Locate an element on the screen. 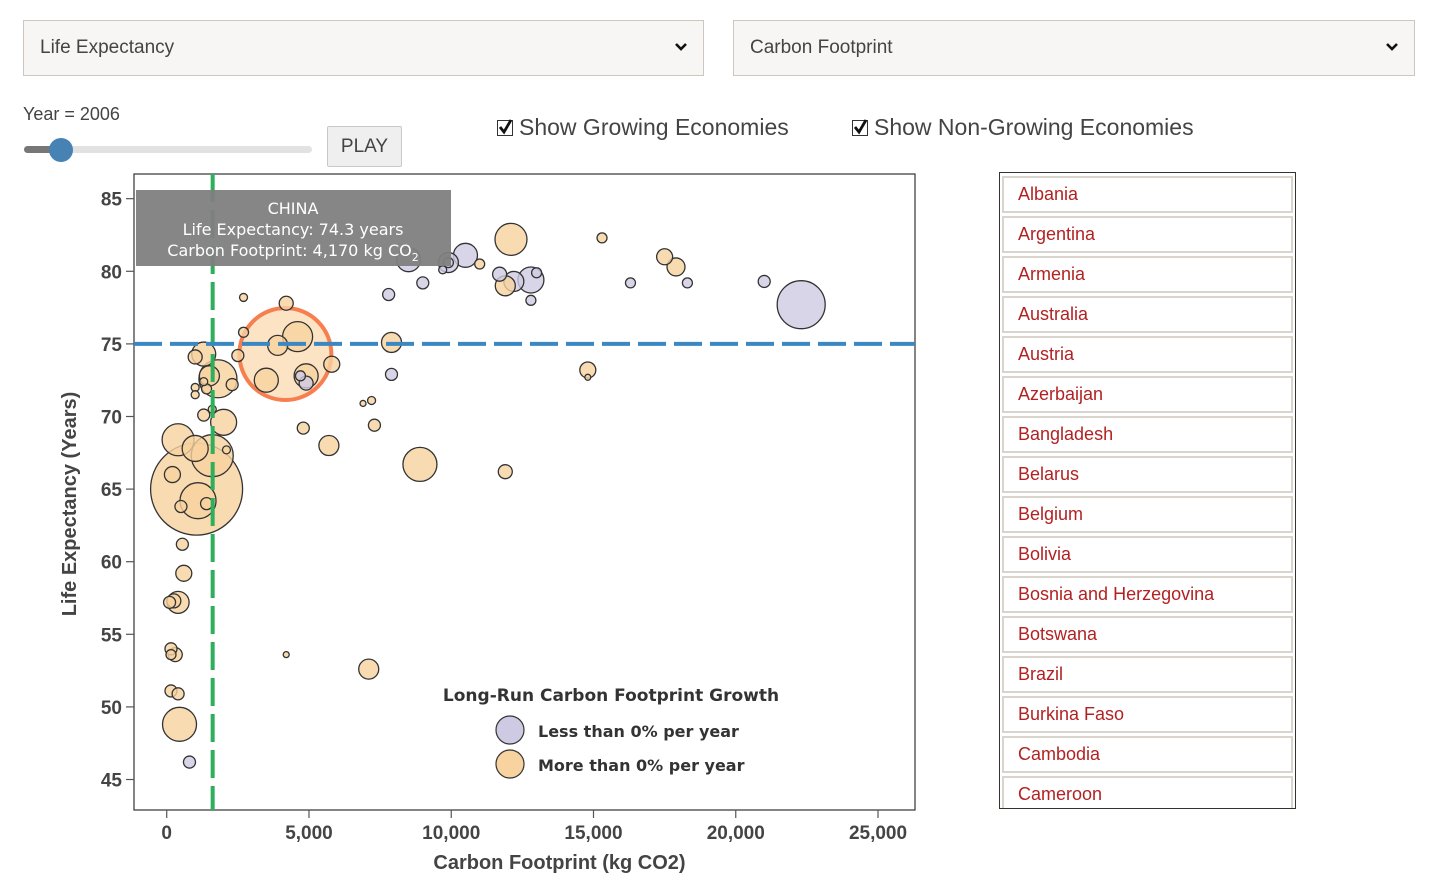  country-list-item: Bolivia is located at coordinates (1147, 554).